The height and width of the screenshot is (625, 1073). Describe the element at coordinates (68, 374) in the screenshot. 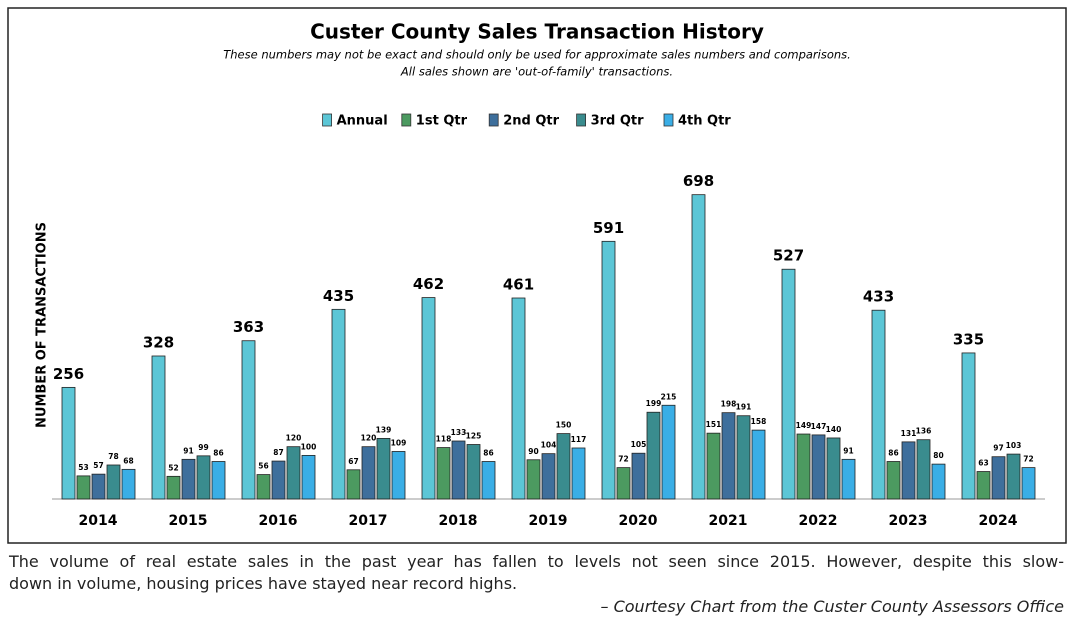

I see `value-label: 256` at that location.